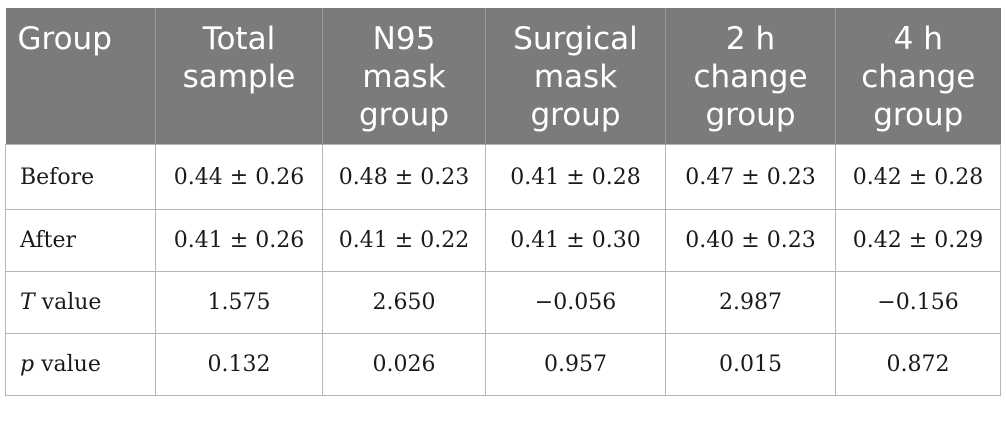 Image resolution: width=1006 pixels, height=425 pixels. What do you see at coordinates (27, 302) in the screenshot?
I see `row-label-t-italic: T` at bounding box center [27, 302].